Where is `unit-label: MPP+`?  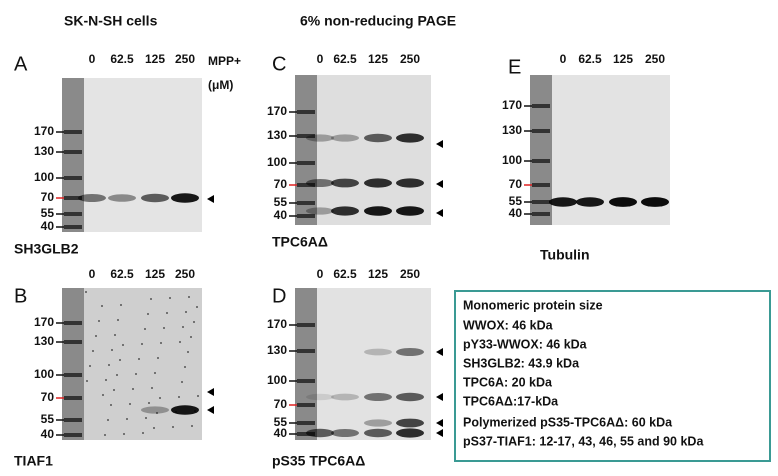
unit-label: MPP+ is located at coordinates (224, 61).